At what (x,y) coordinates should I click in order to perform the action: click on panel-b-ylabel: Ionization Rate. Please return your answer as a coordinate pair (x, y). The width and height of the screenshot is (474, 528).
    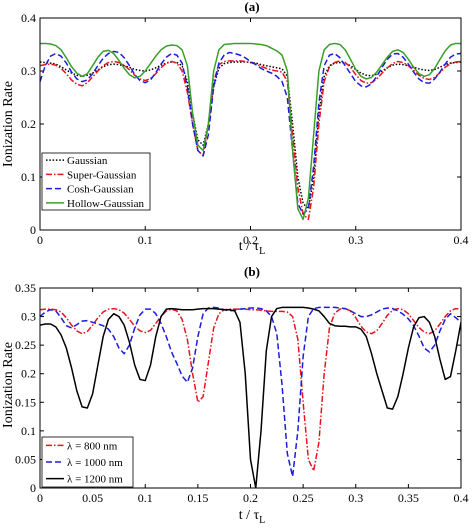
    Looking at the image, I should click on (8, 385).